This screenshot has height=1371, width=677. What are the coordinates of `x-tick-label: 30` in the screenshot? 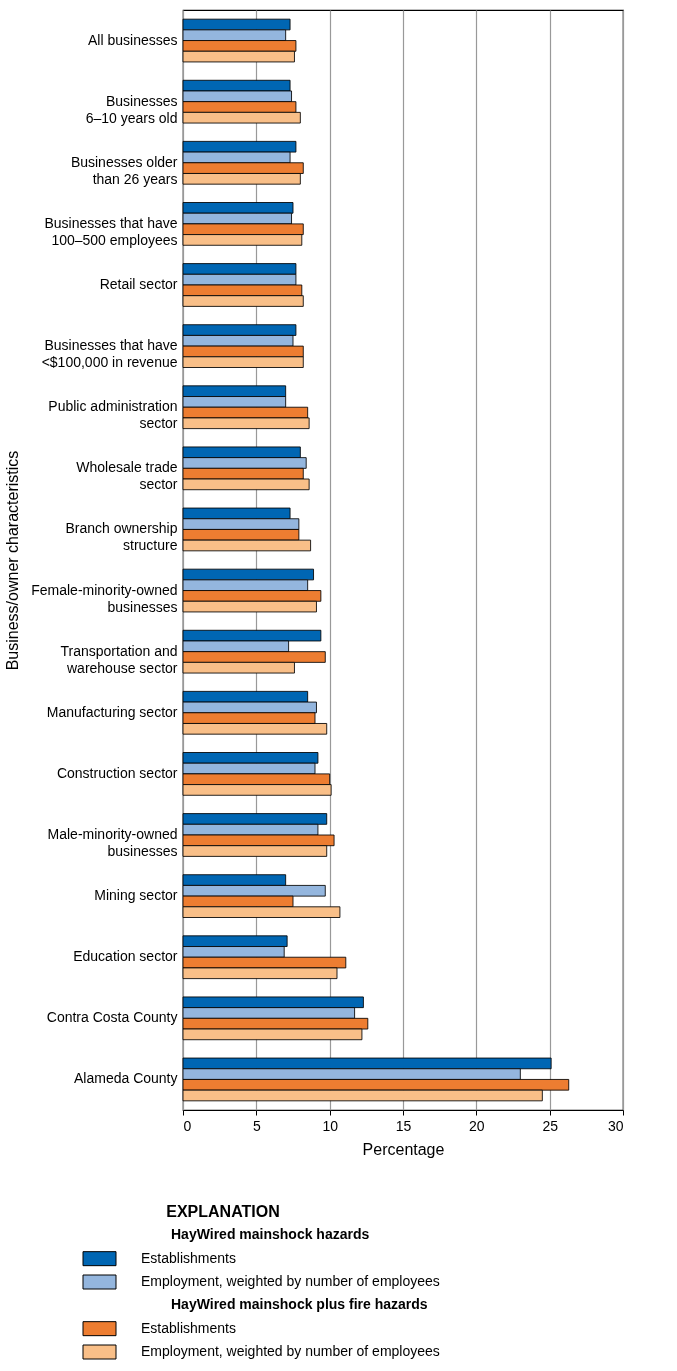 It's located at (615, 1125).